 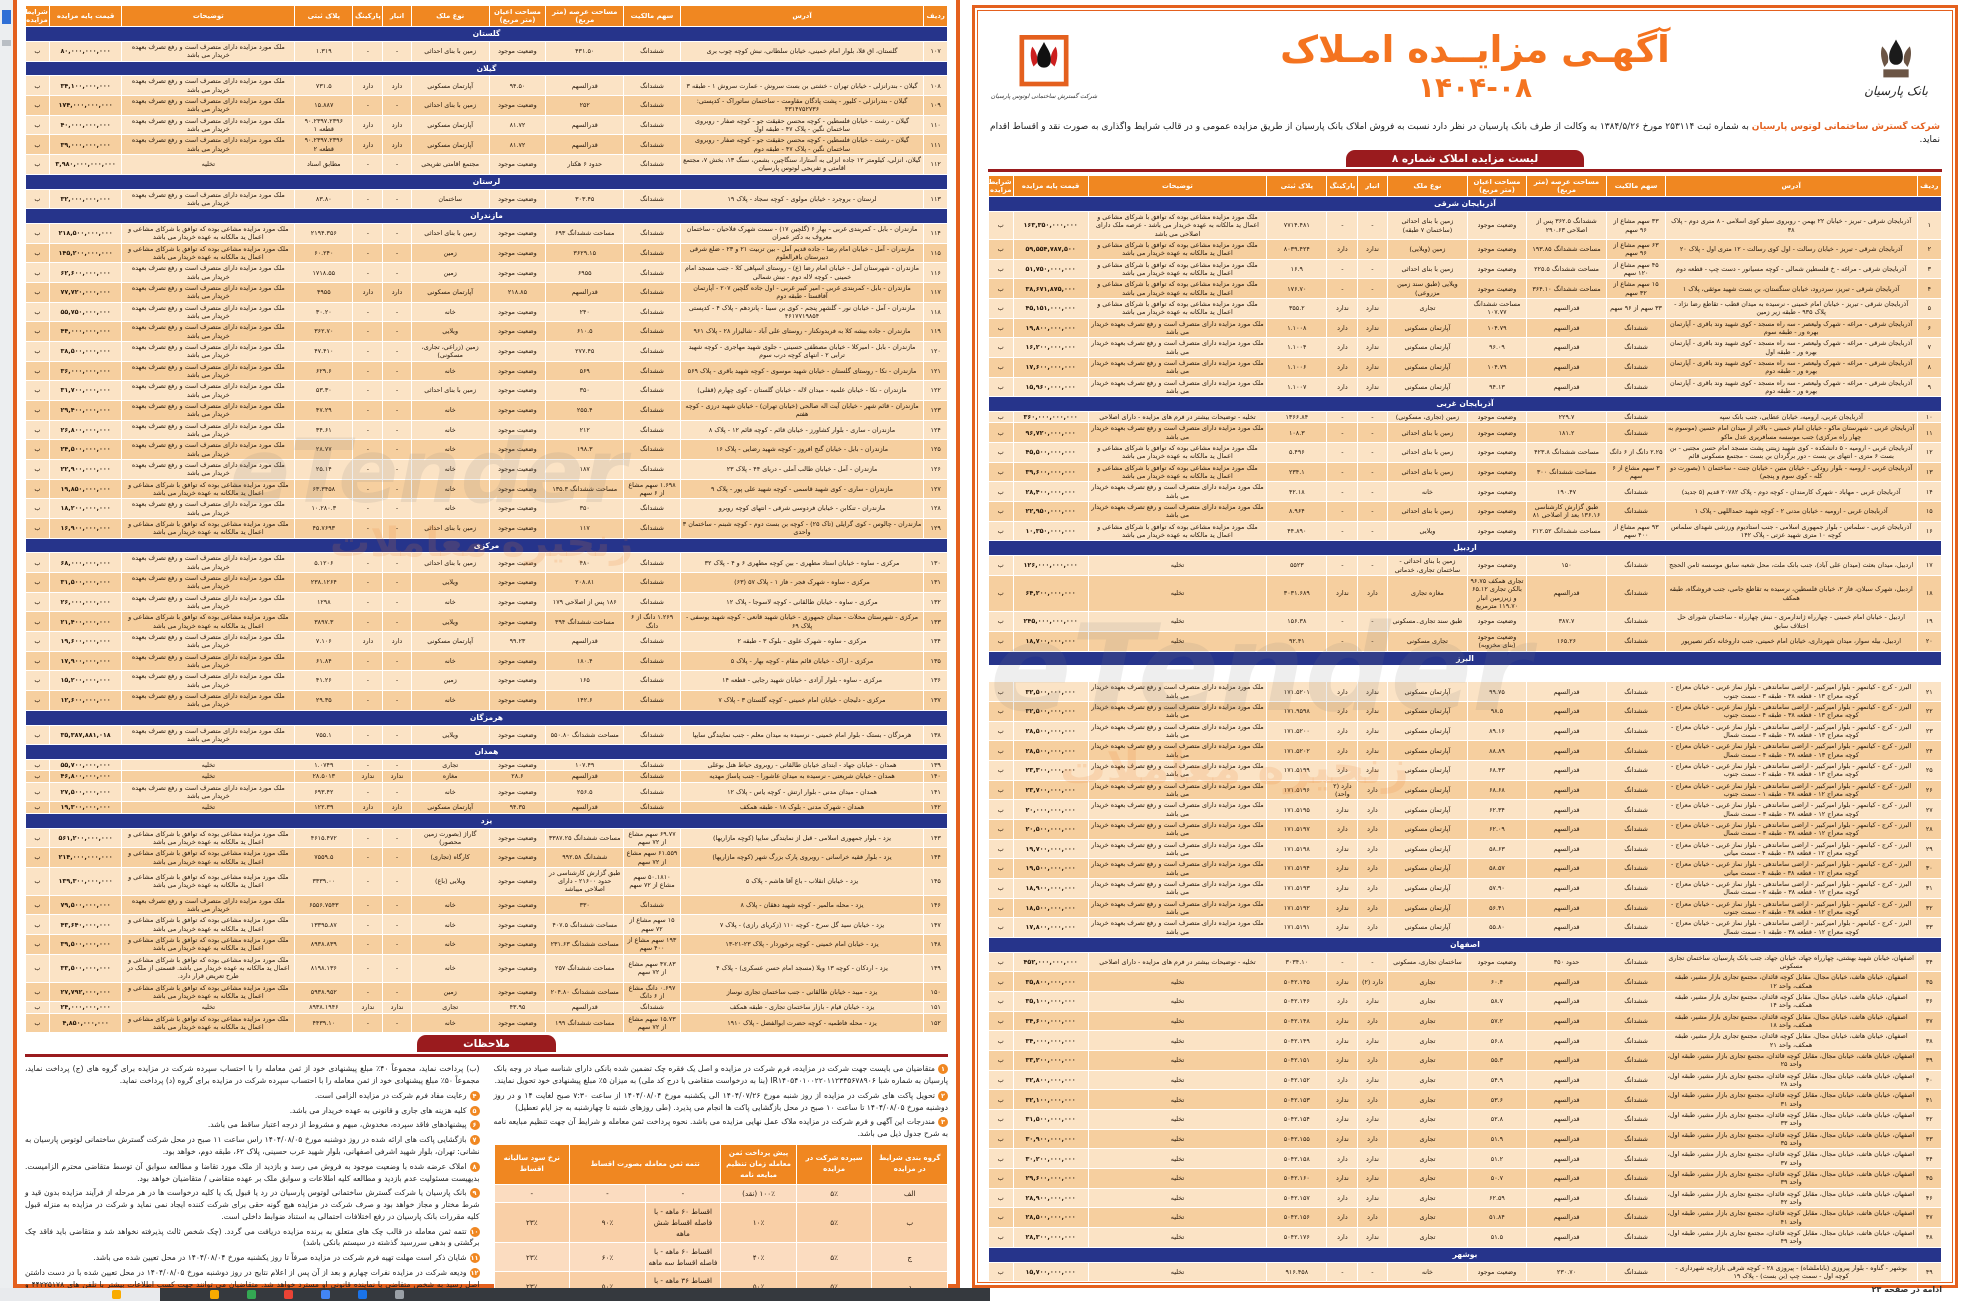 What do you see at coordinates (1929, 888) in the screenshot?
I see `cell-no: ۳۱` at bounding box center [1929, 888].